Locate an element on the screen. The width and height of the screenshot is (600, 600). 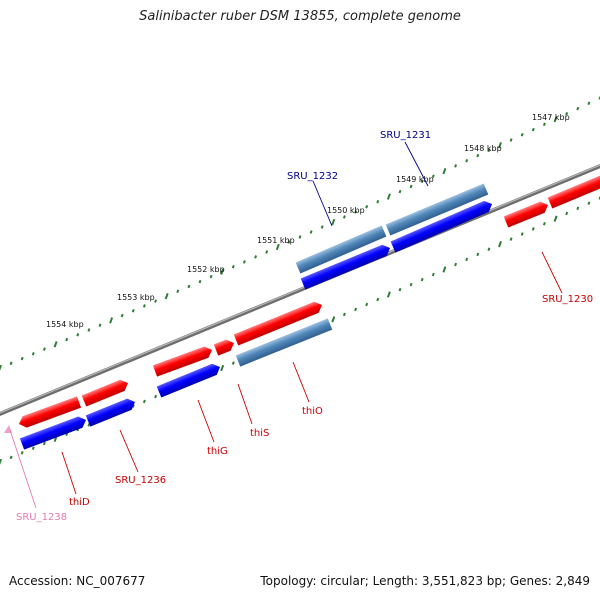
gene-label-thid: thiD is located at coordinates (79, 502).